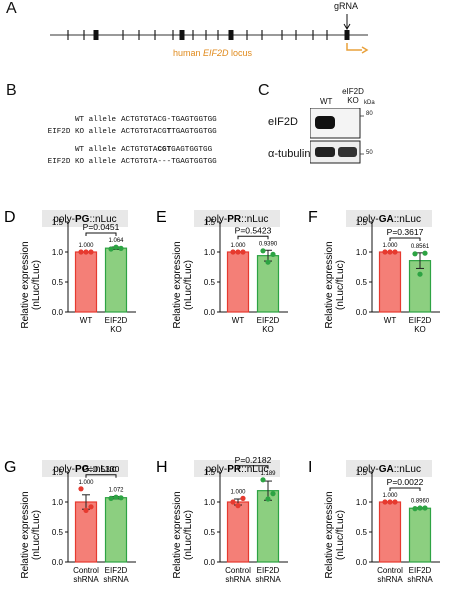  What do you see at coordinates (116, 490) in the screenshot?
I see `bar-value-label: 1.072` at bounding box center [116, 490].